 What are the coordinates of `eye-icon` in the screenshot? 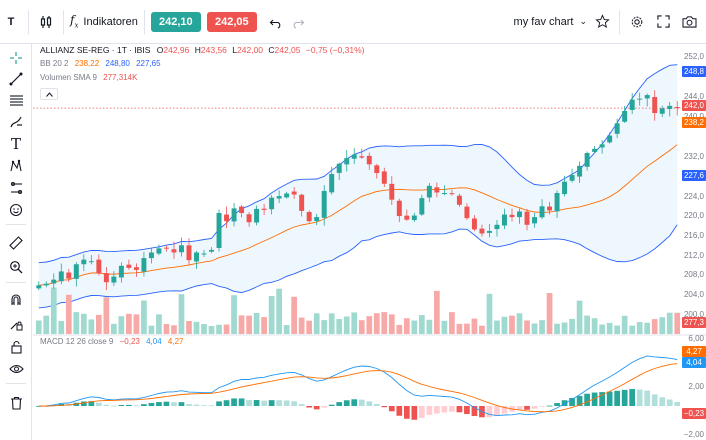 It's located at (16, 369).